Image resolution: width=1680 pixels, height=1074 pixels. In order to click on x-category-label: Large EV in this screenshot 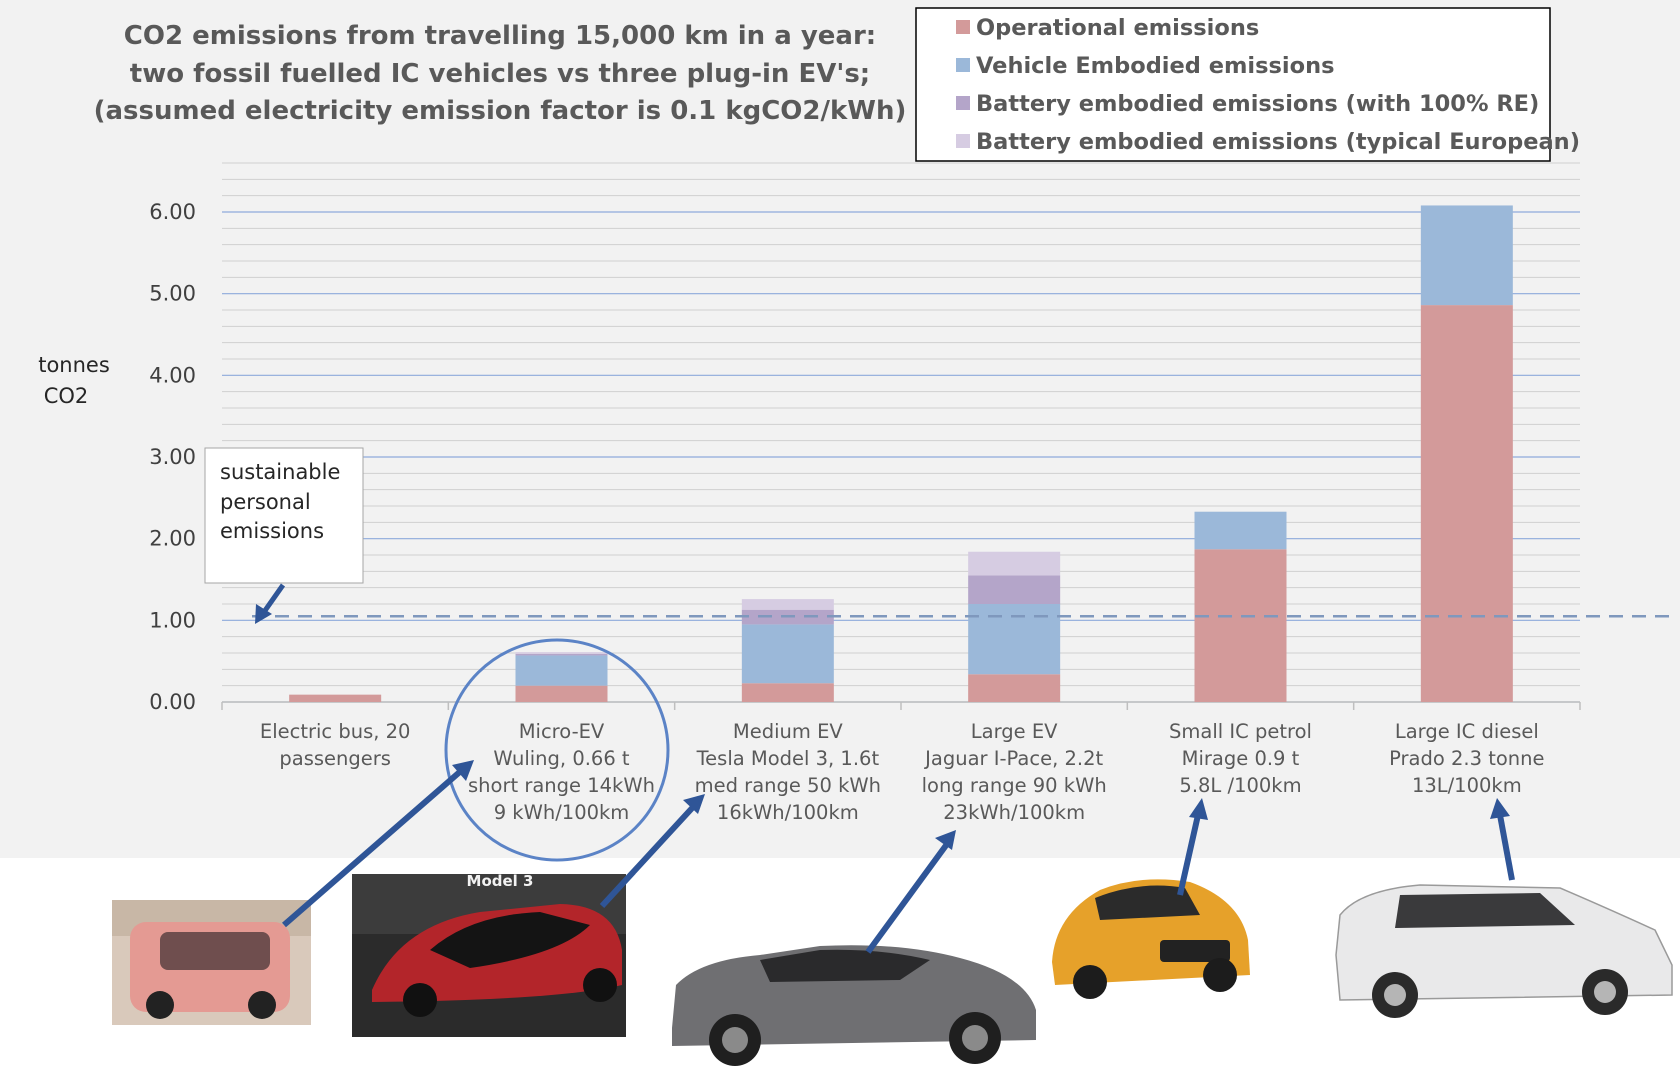, I will do `click(1014, 731)`.